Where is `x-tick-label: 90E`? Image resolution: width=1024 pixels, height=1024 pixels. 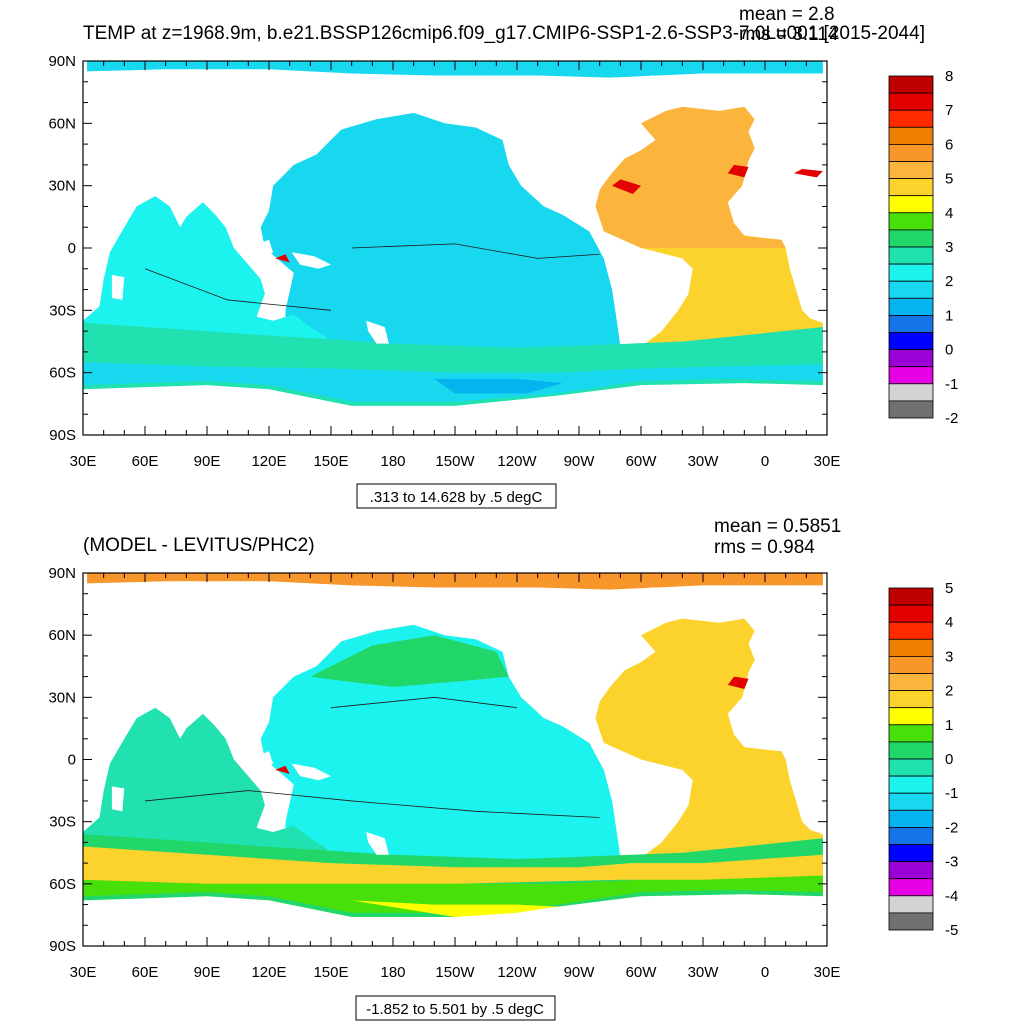
x-tick-label: 90E is located at coordinates (207, 972).